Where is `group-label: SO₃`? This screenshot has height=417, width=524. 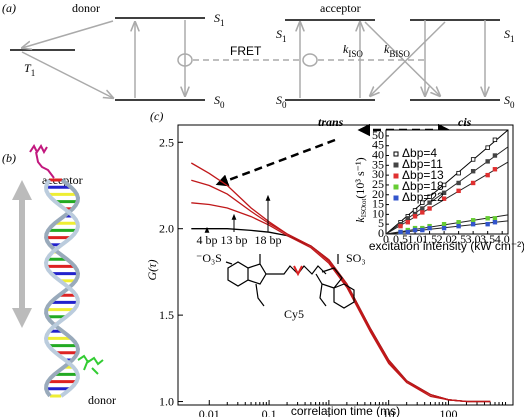 group-label: SO₃ is located at coordinates (356, 258).